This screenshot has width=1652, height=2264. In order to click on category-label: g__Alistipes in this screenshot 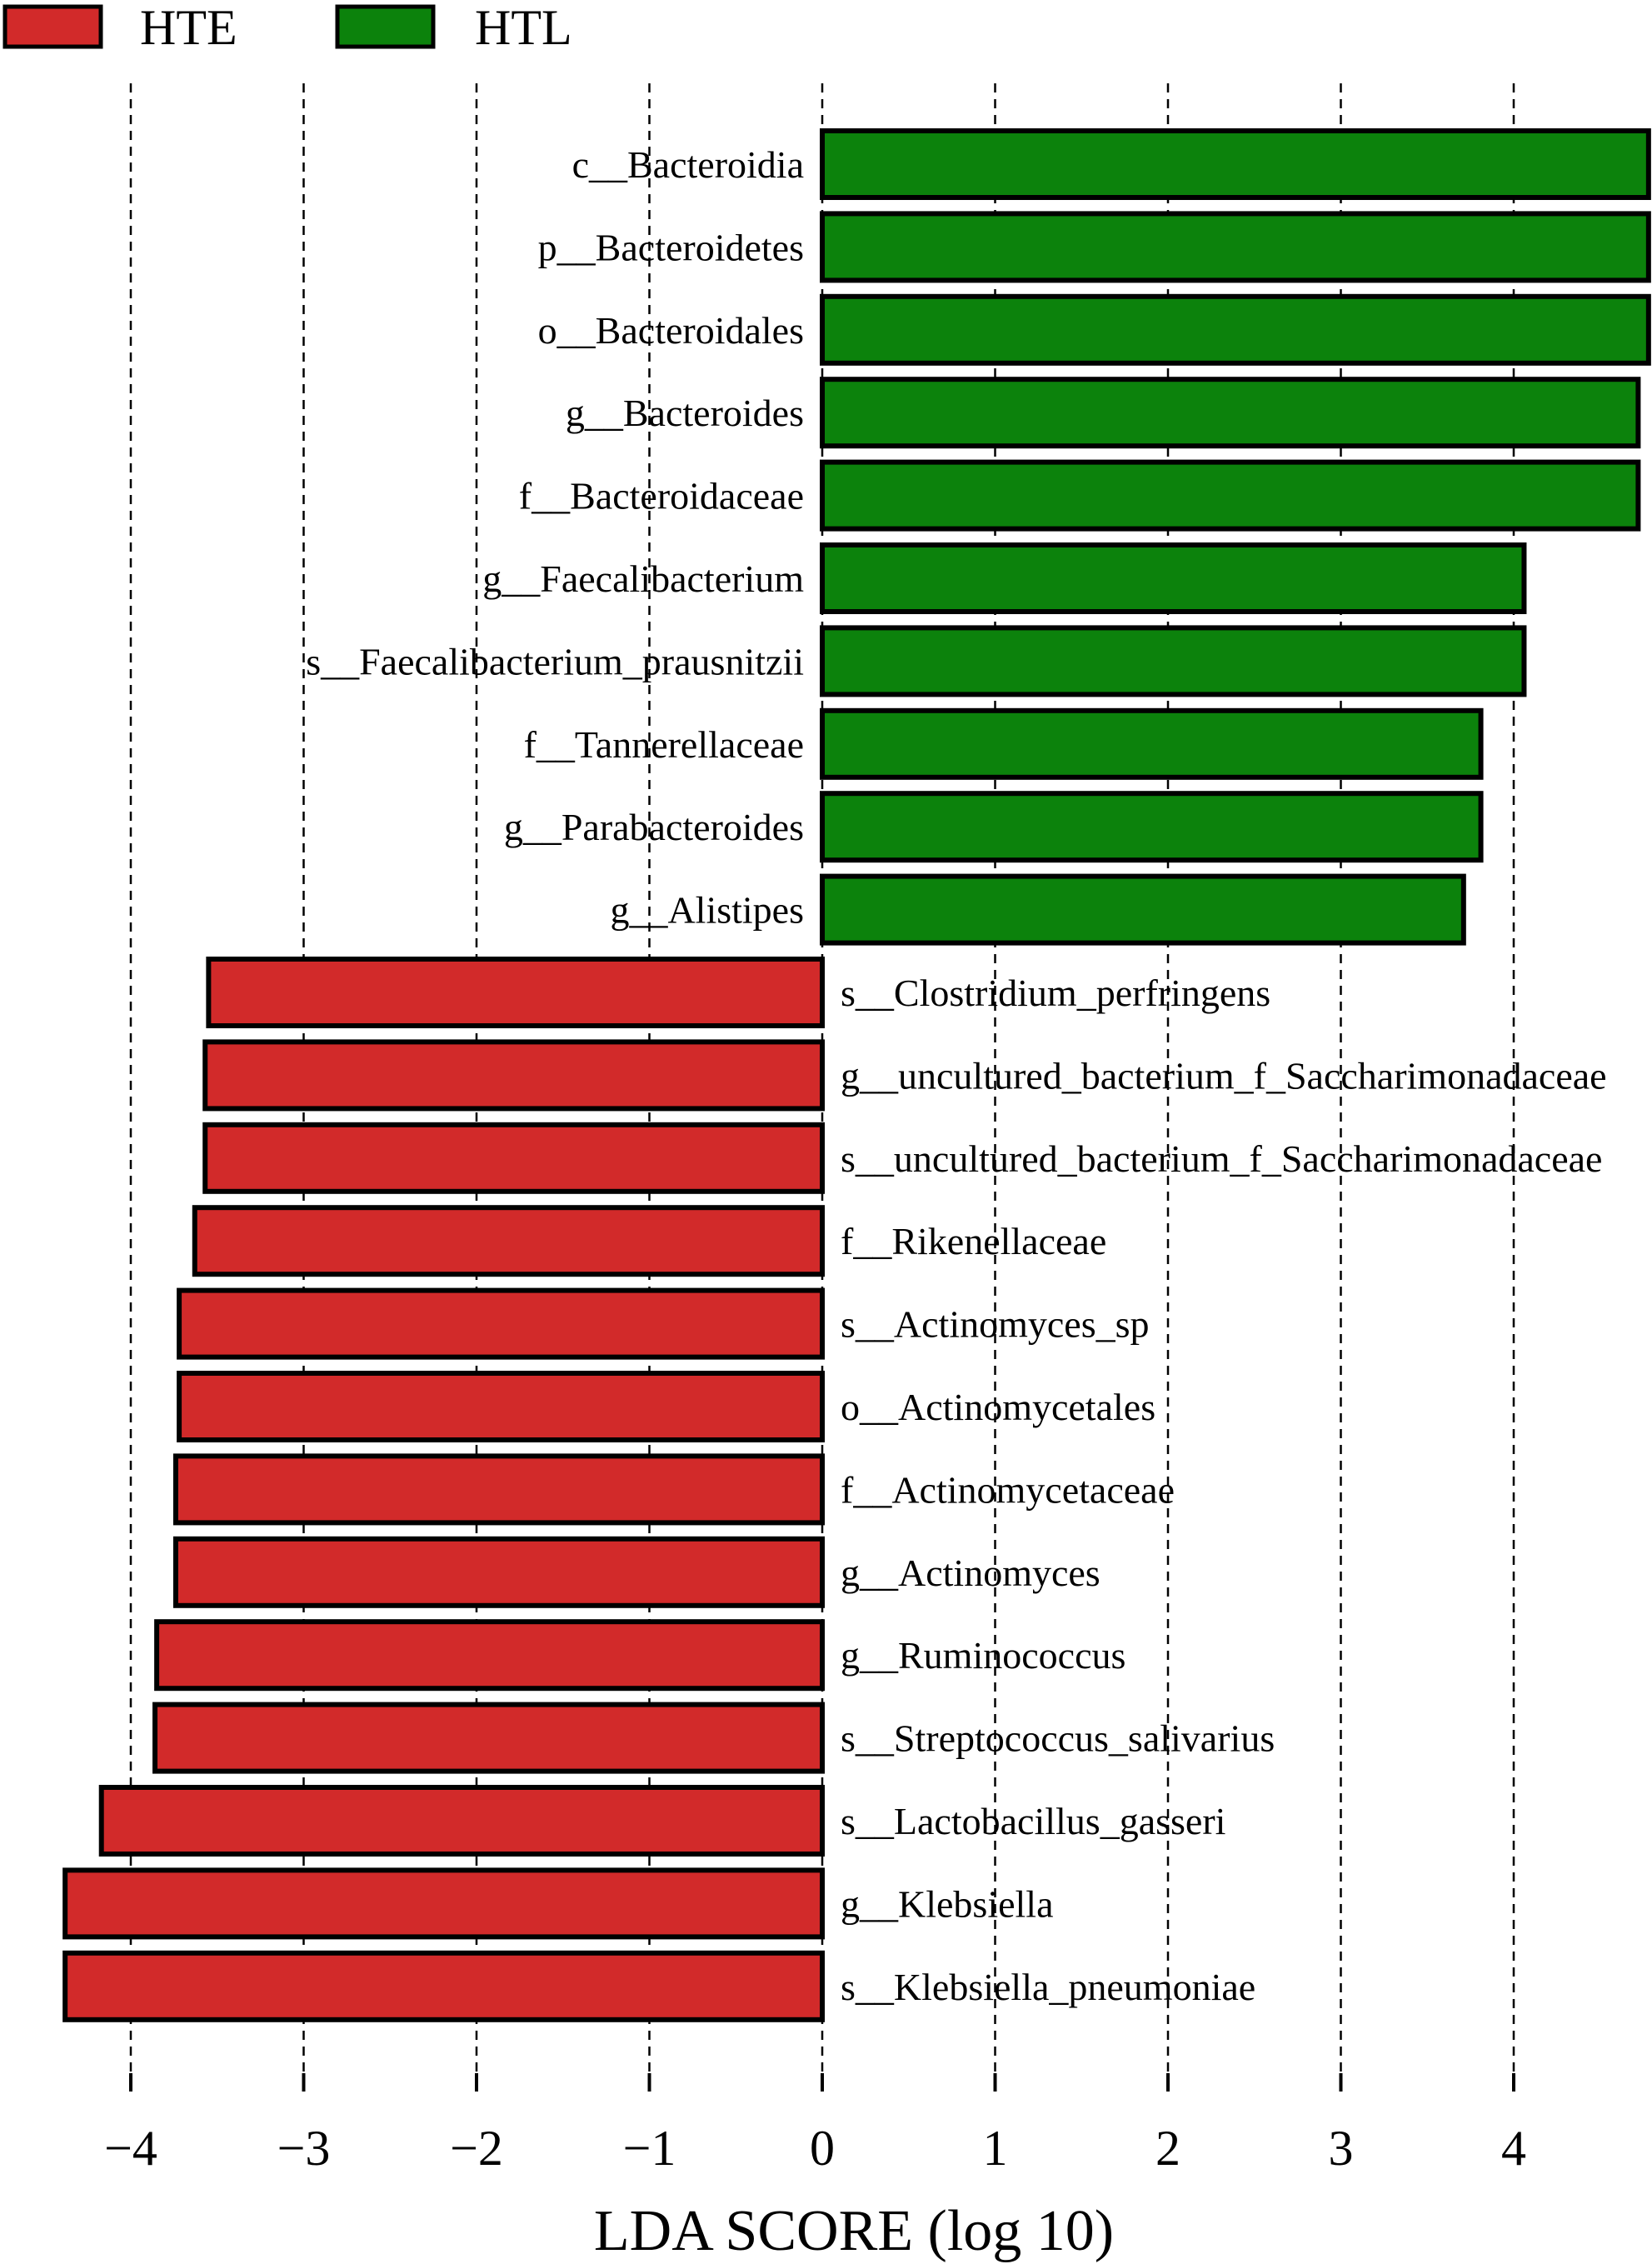, I will do `click(707, 910)`.